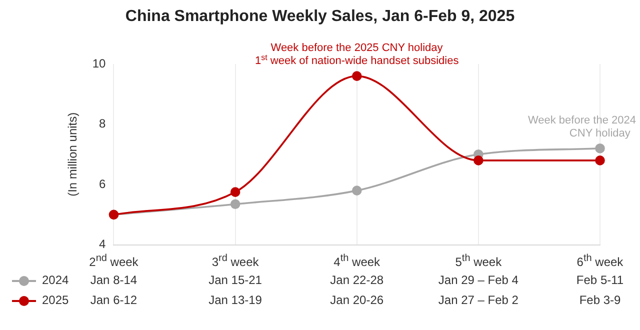 The width and height of the screenshot is (640, 330). Describe the element at coordinates (600, 279) in the screenshot. I see `text: Feb 5-11` at that location.